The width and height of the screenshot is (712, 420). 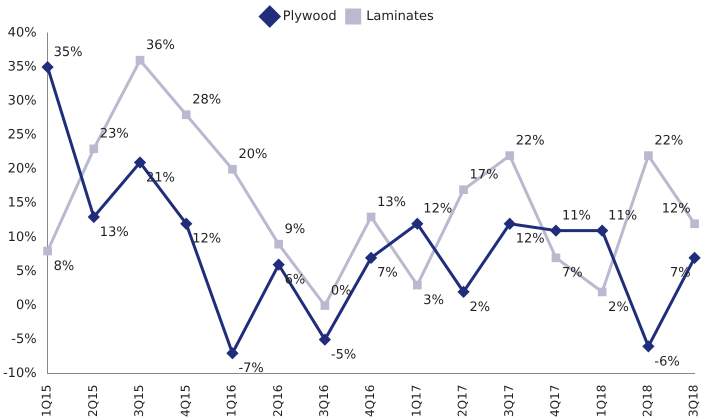 What do you see at coordinates (251, 368) in the screenshot?
I see `data-label: -7%` at bounding box center [251, 368].